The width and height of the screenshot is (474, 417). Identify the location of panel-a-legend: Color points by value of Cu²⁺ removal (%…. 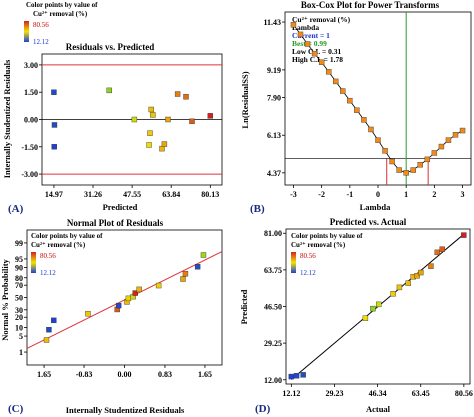
(61, 23).